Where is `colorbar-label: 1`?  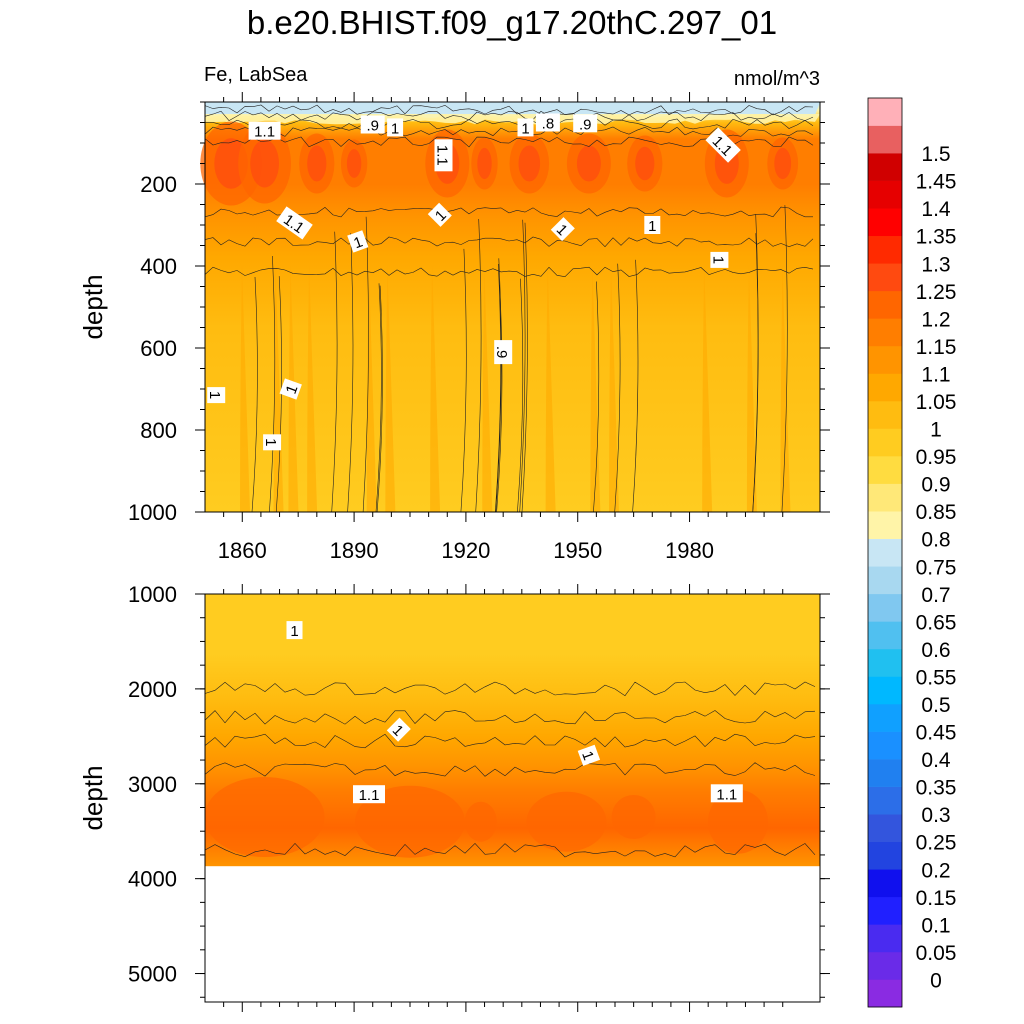
colorbar-label: 1 is located at coordinates (936, 430).